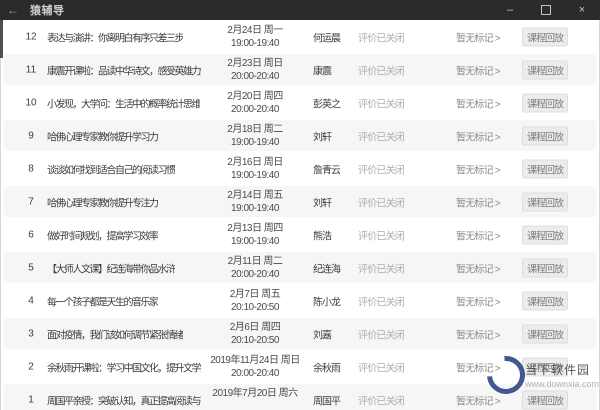 This screenshot has height=410, width=600. I want to click on course-schedule: 2019年11月24日 周日 20:00-20:40, so click(255, 367).